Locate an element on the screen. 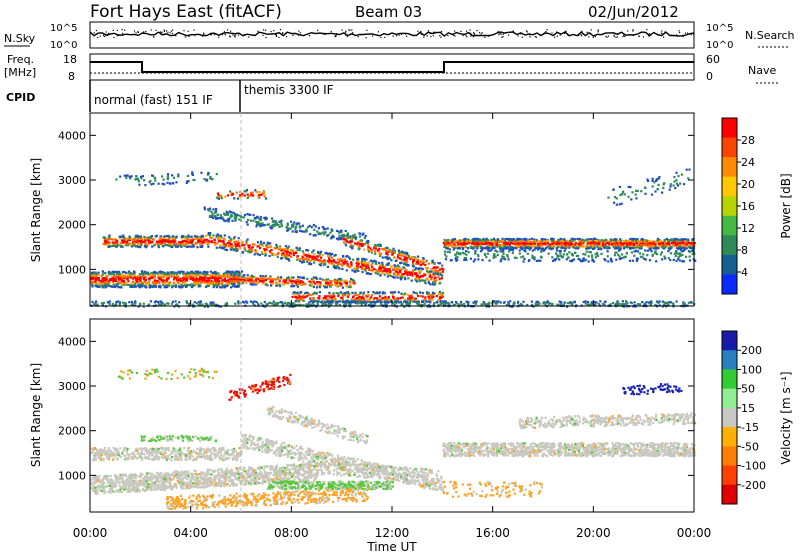 The image size is (800, 554). freq-trace is located at coordinates (392, 67).